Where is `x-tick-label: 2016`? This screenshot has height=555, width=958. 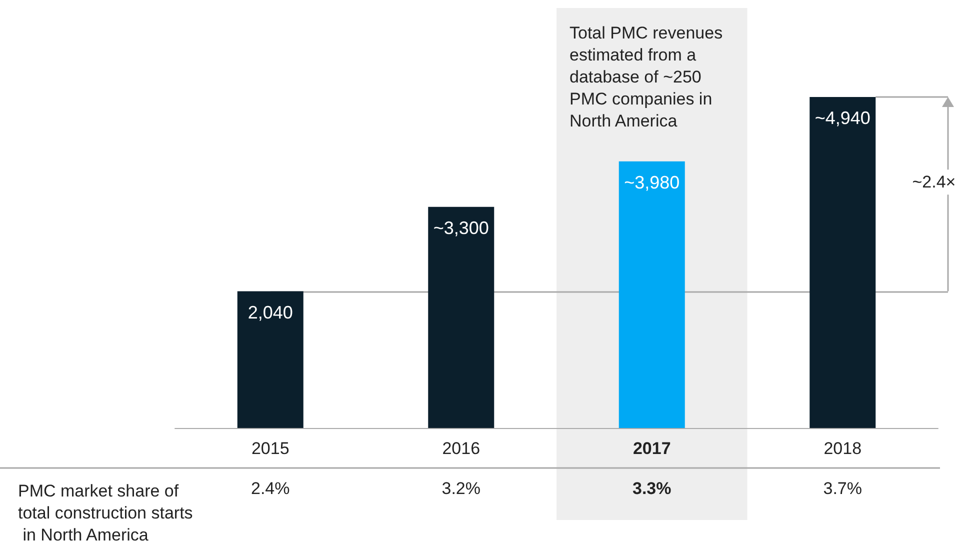
x-tick-label: 2016 is located at coordinates (461, 448).